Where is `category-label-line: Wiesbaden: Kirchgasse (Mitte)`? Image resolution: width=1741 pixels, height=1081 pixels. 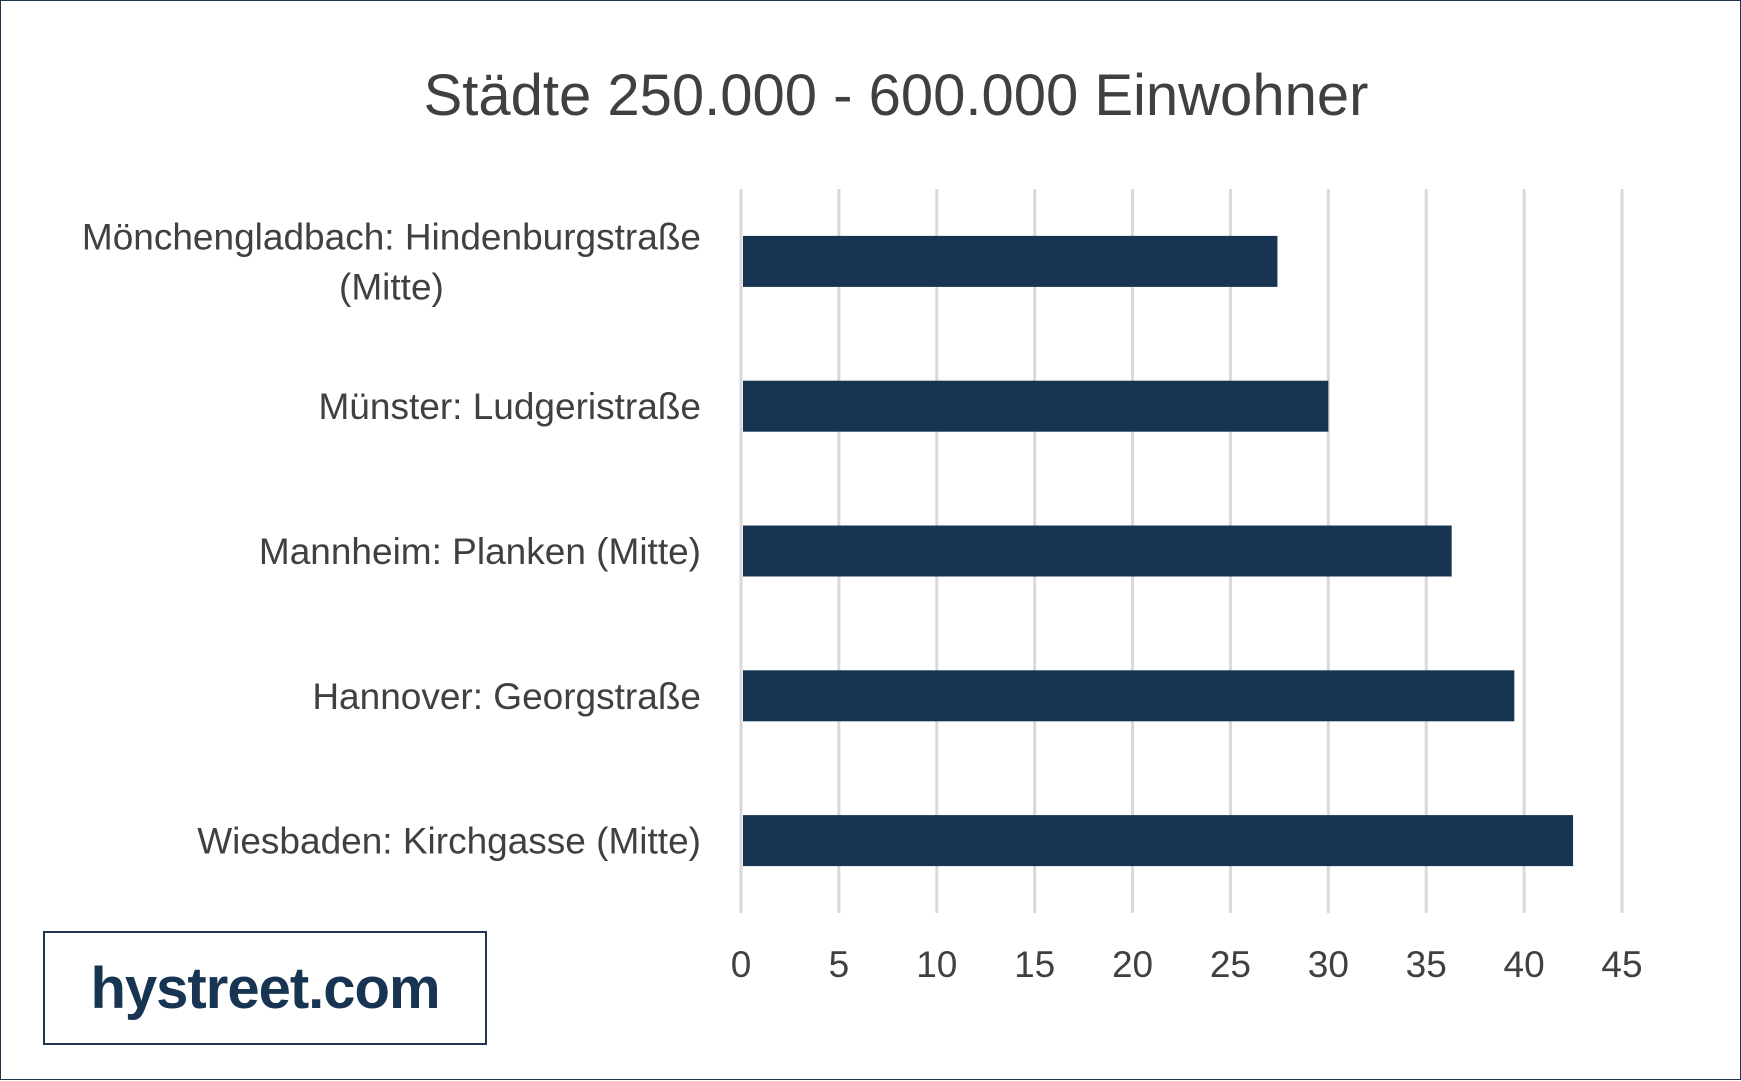
category-label-line: Wiesbaden: Kirchgasse (Mitte) is located at coordinates (449, 841).